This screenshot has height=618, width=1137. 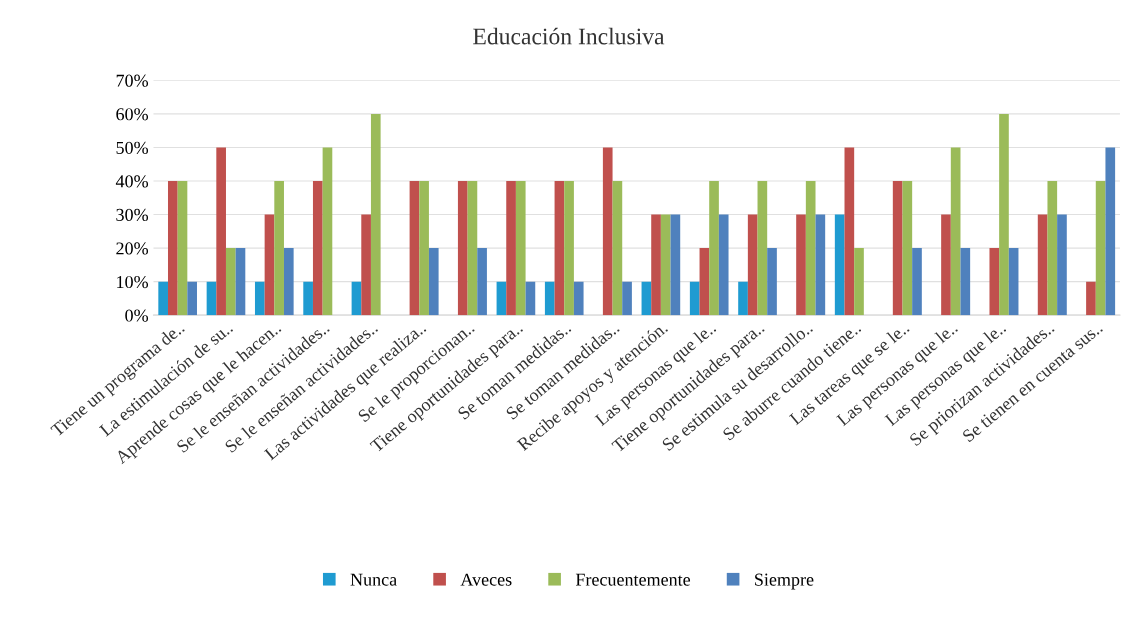 I want to click on chart-title: Educación Inclusiva, so click(x=569, y=36).